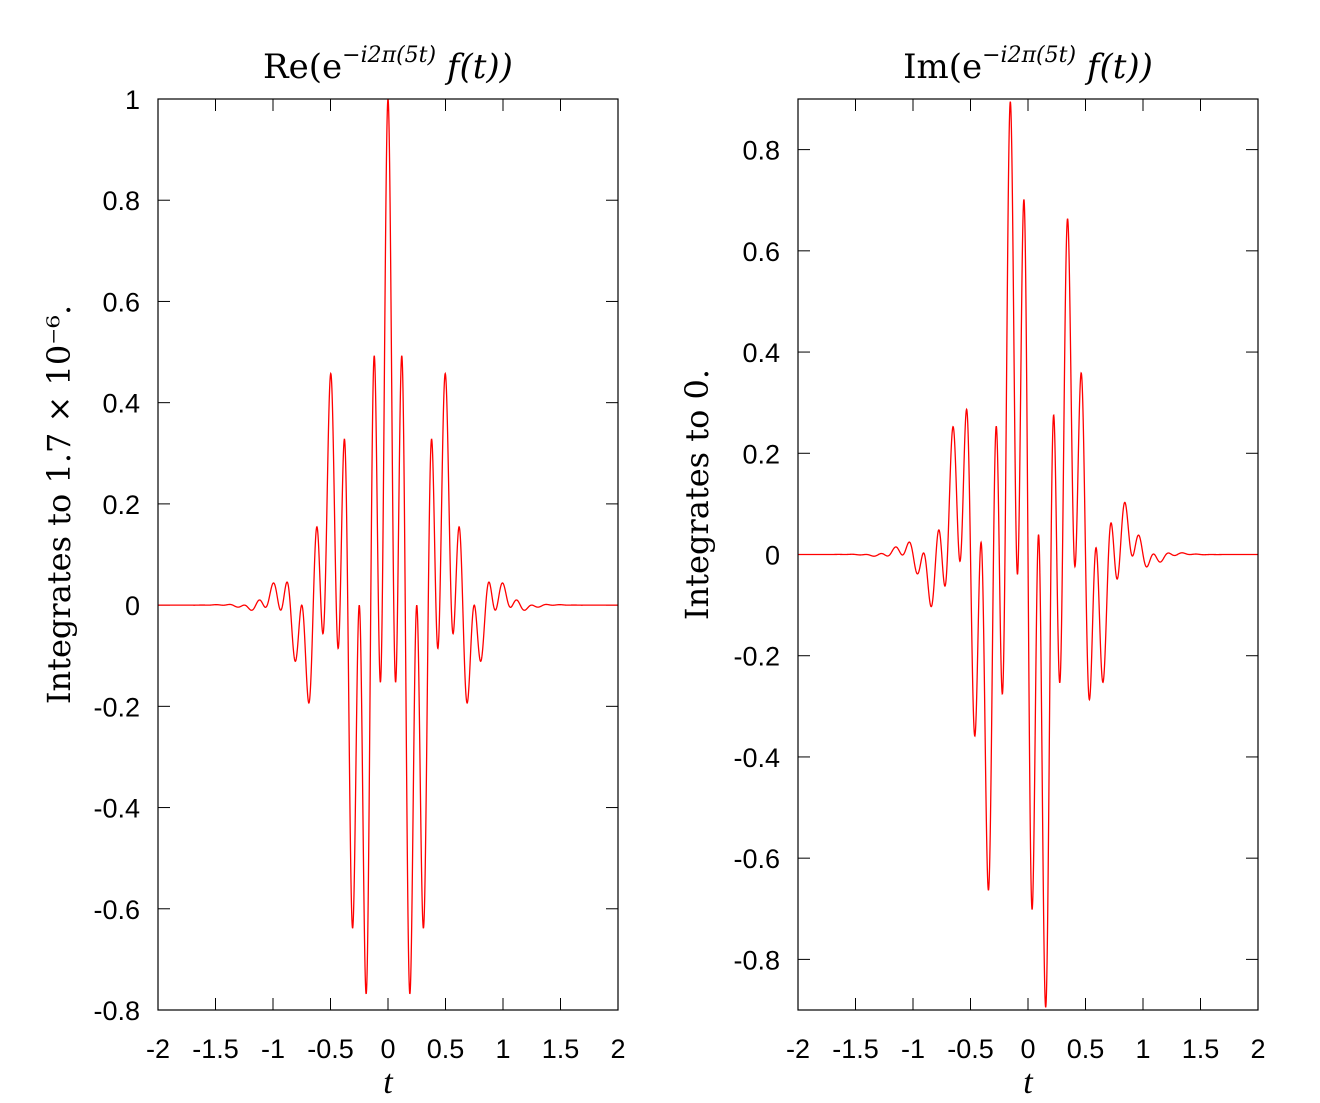 The image size is (1320, 1103). I want to click on title-prefix: Re(e, so click(302, 67).